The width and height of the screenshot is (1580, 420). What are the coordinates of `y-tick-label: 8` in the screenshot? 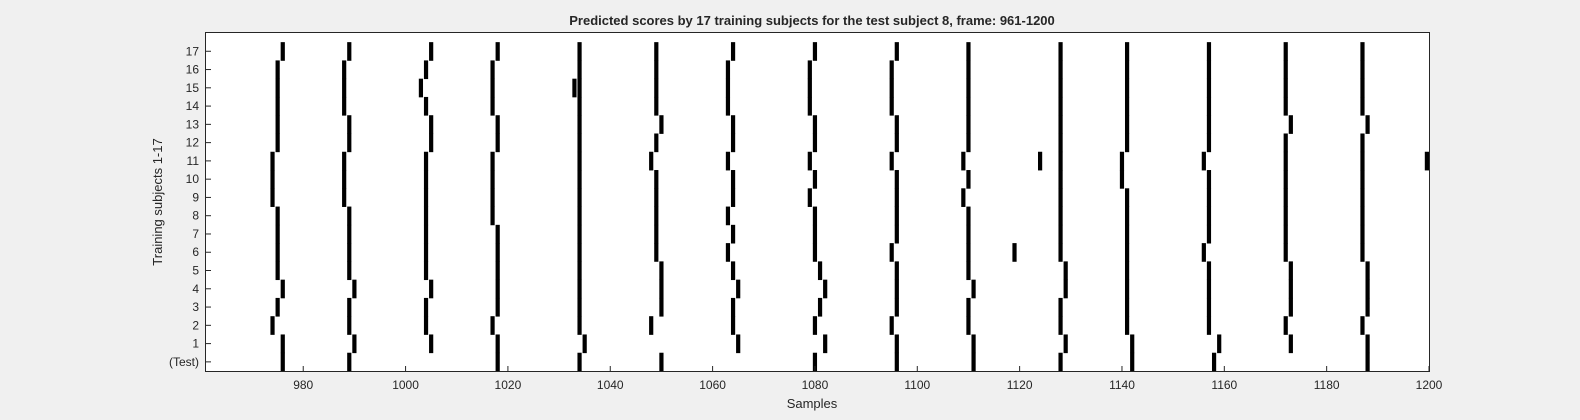 It's located at (195, 216).